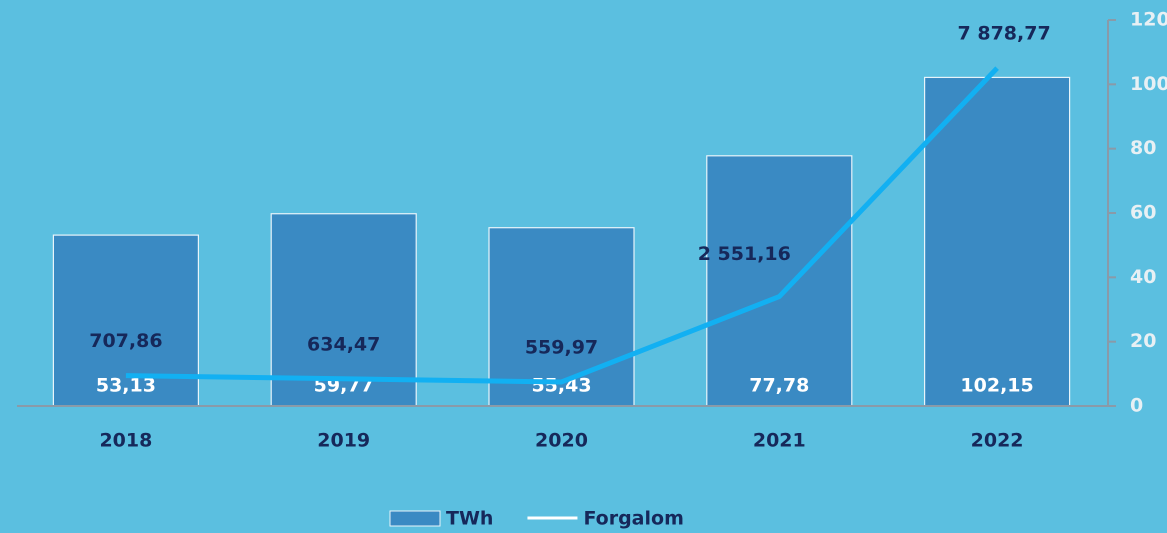  I want to click on y-tick-label: 20, so click(1143, 341).